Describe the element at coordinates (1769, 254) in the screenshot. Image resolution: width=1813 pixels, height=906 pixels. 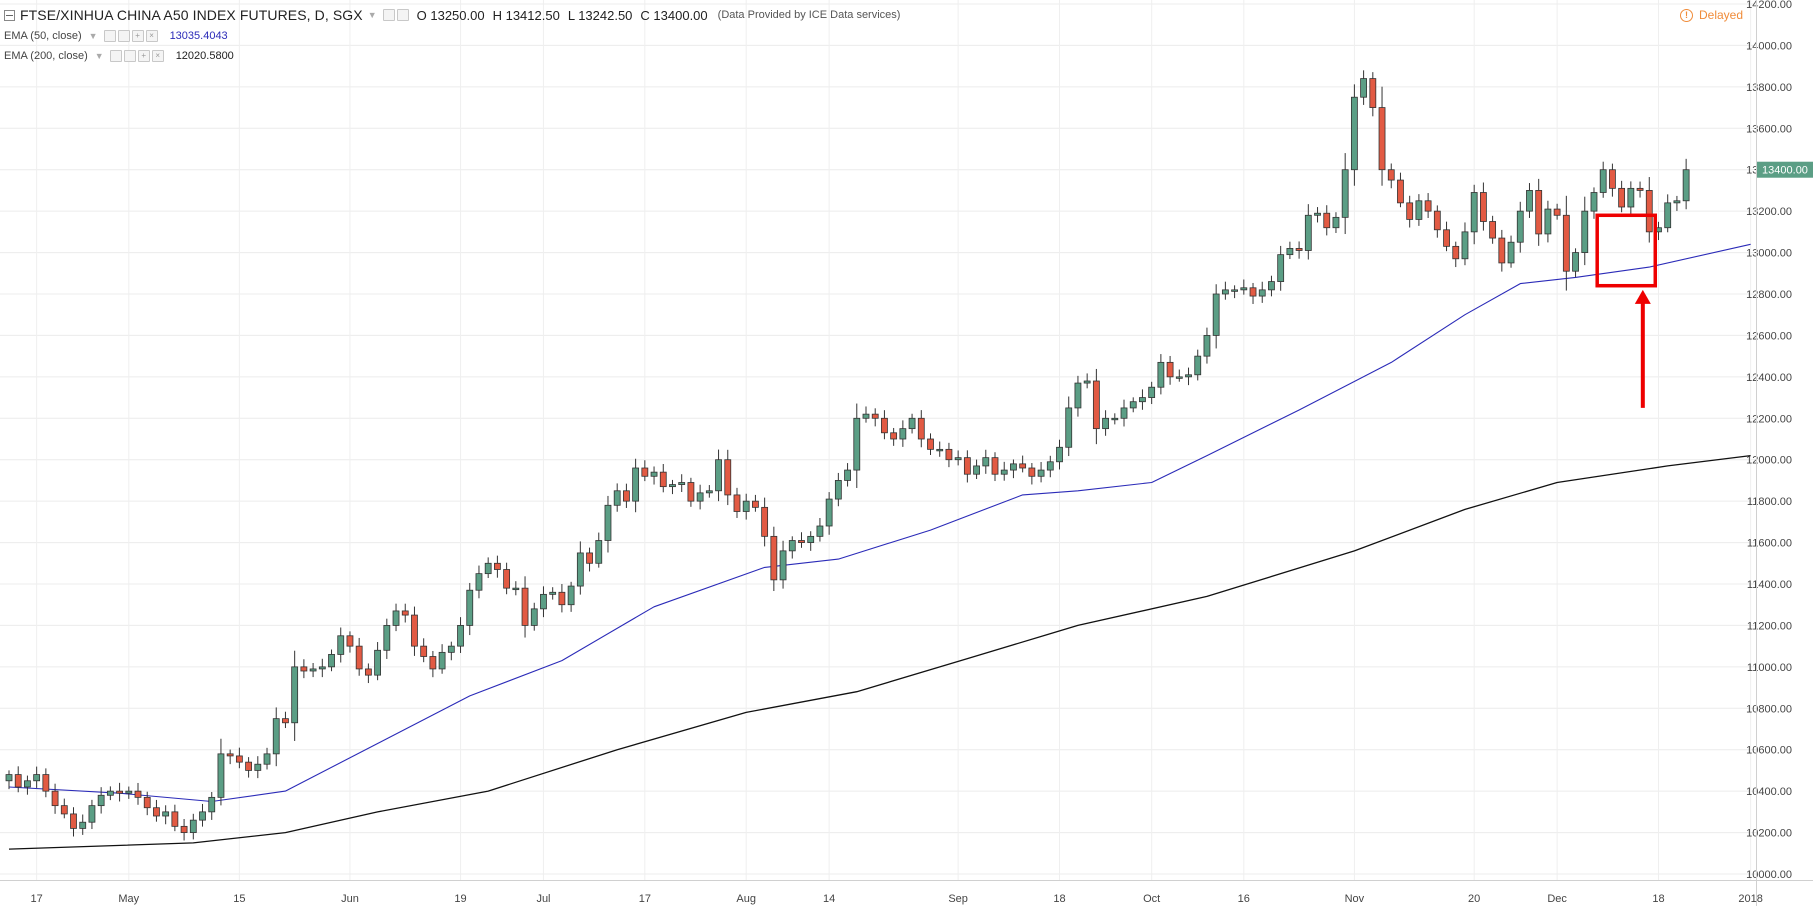
I see `price-tick-label: 13000.00` at that location.